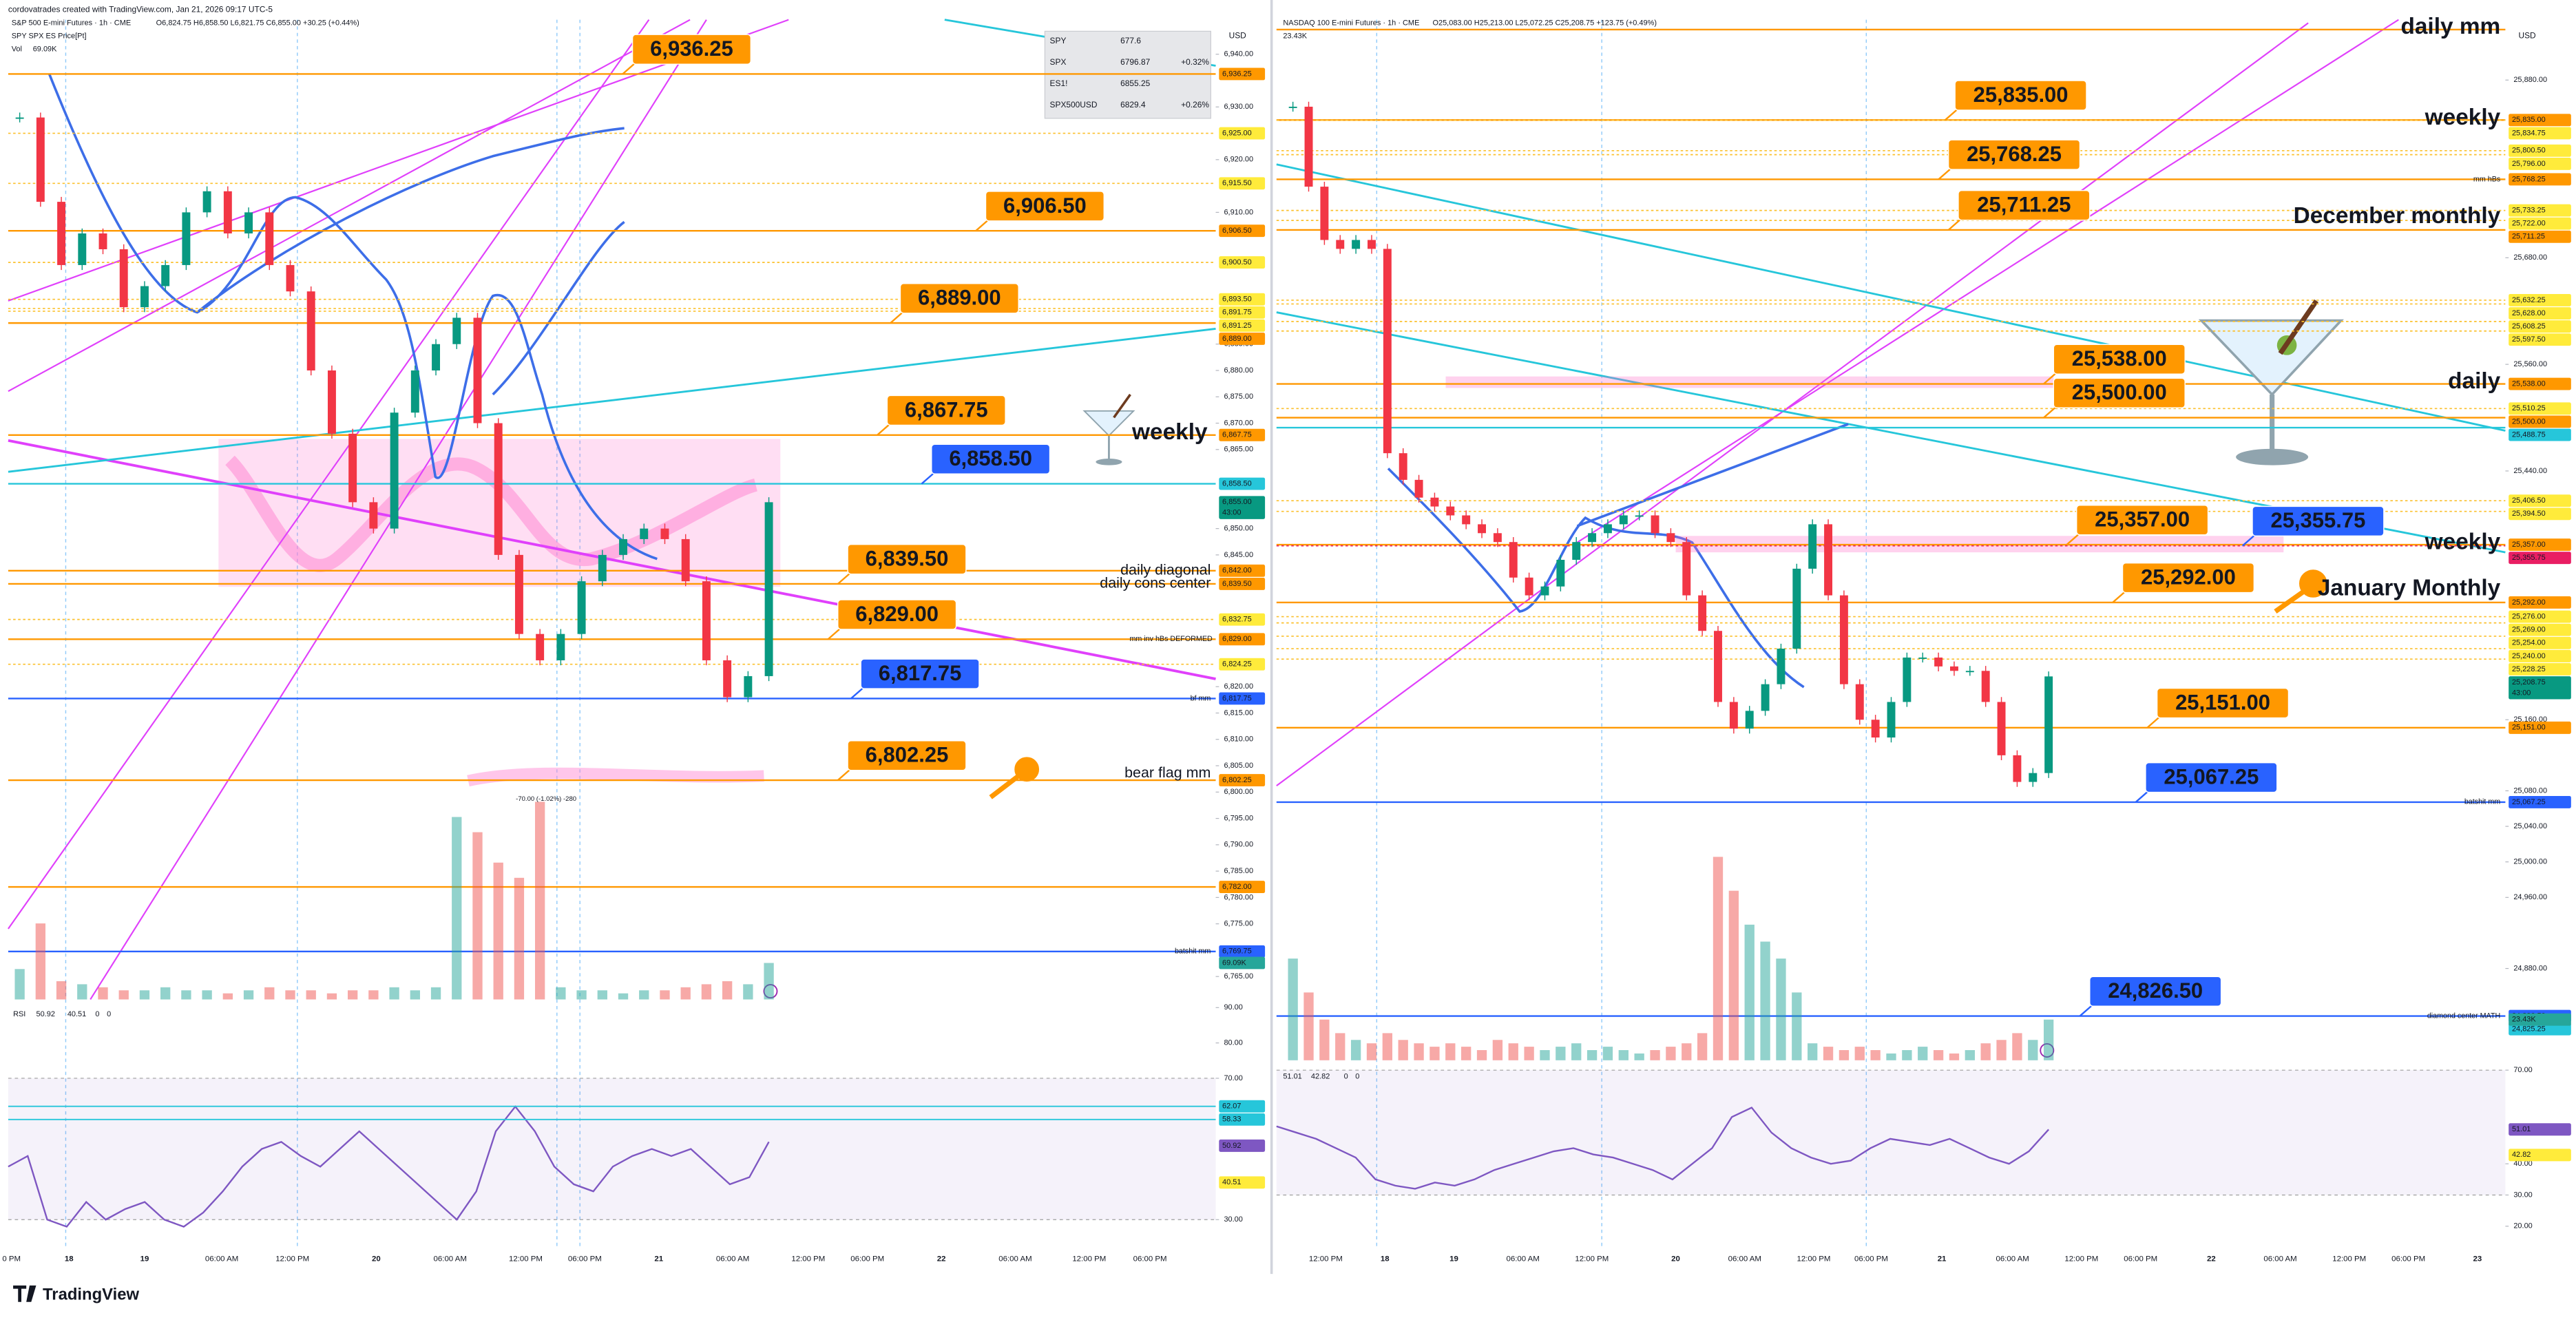  Describe the element at coordinates (1135, 83) in the screenshot. I see `watchlist-price: 6855.25` at that location.